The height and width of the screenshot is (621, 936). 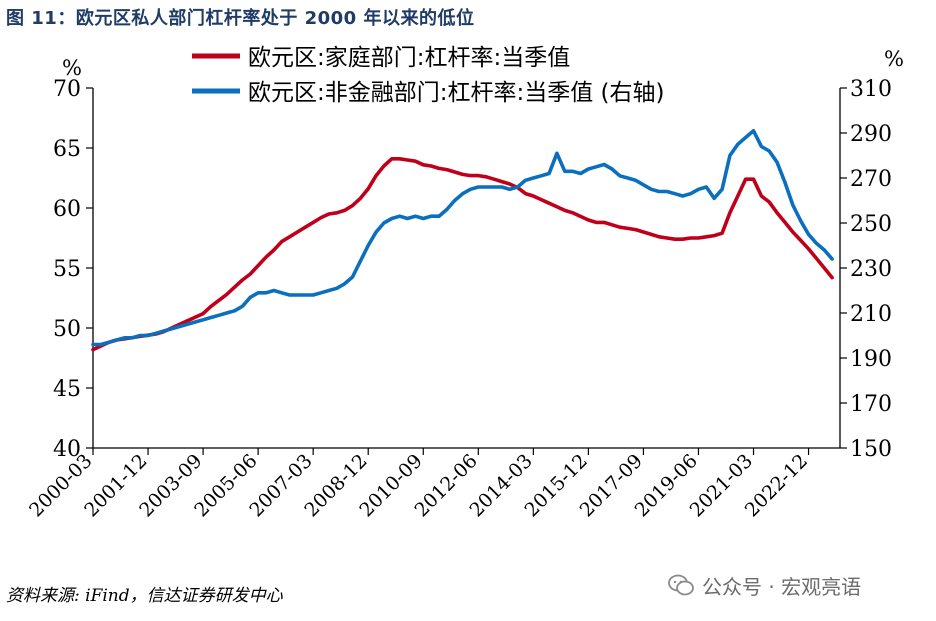 I want to click on left-axis-ticks: 40 45 50 55 60 65 70, so click(x=73, y=269).